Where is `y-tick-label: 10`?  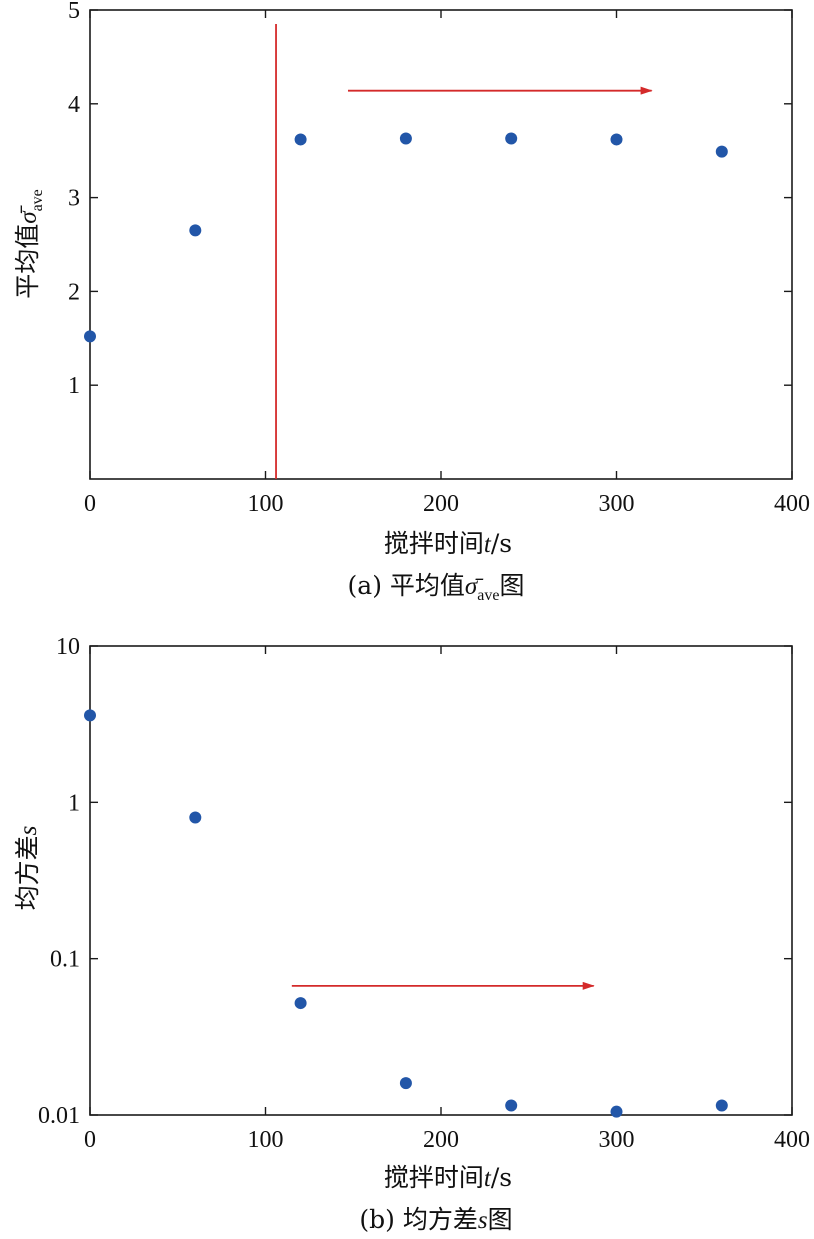 y-tick-label: 10 is located at coordinates (68, 647).